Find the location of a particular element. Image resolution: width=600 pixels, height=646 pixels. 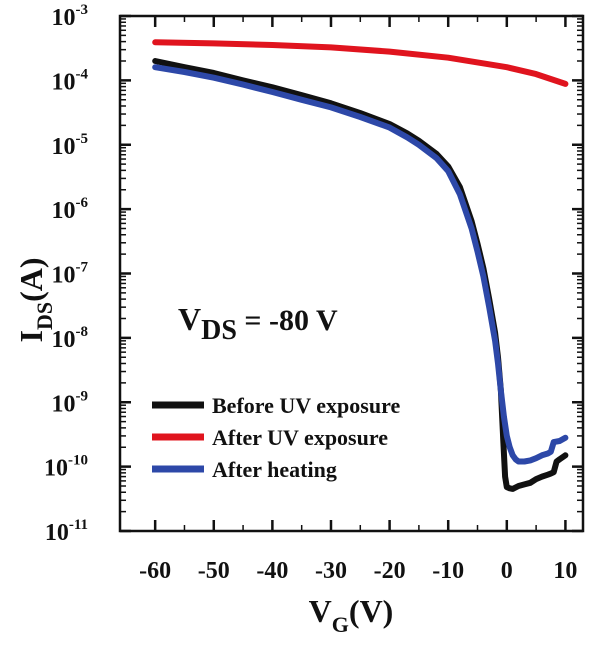

legend-label-2: After heating is located at coordinates (274, 469).